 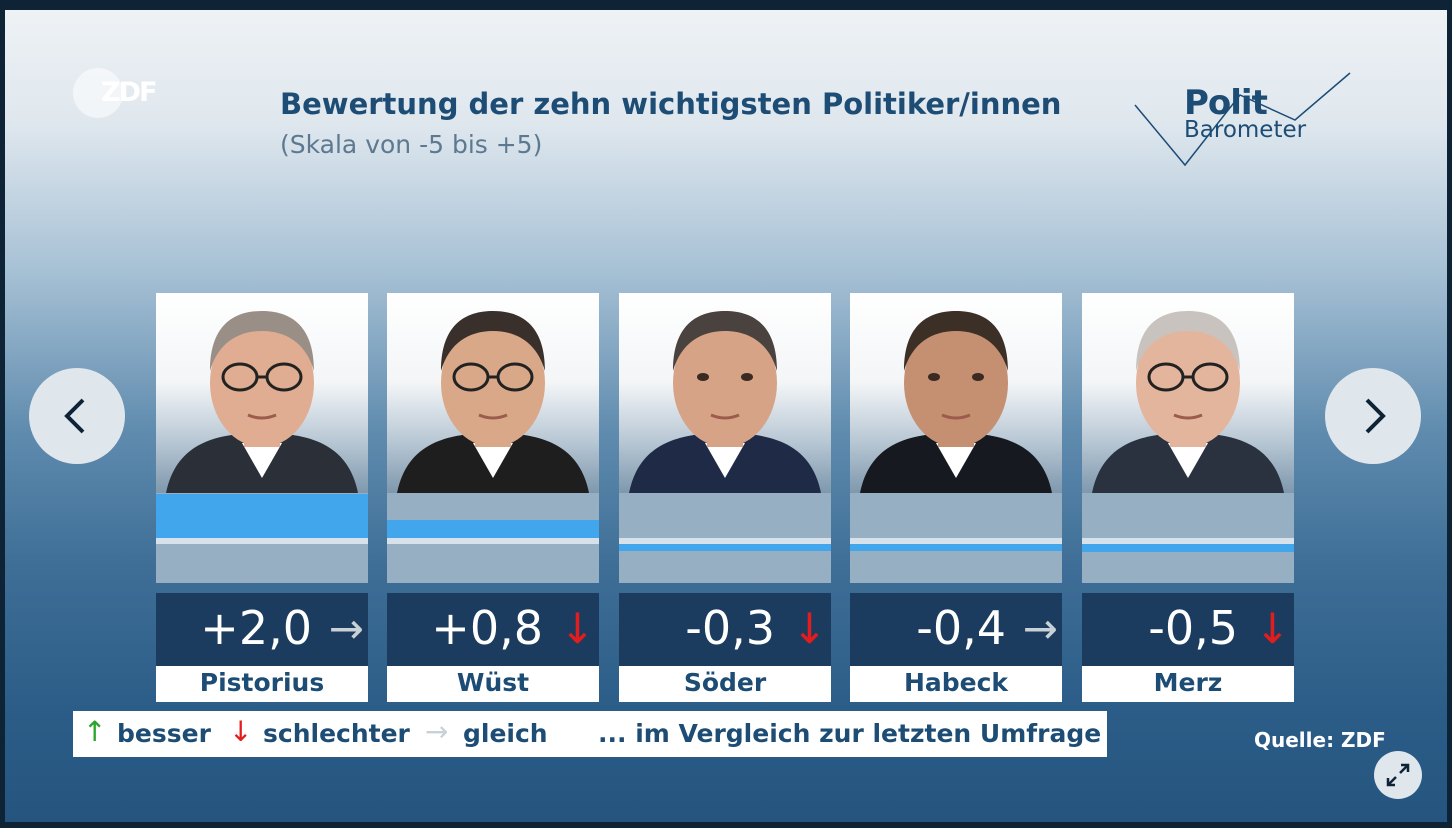 I want to click on previous-button, so click(x=77, y=416).